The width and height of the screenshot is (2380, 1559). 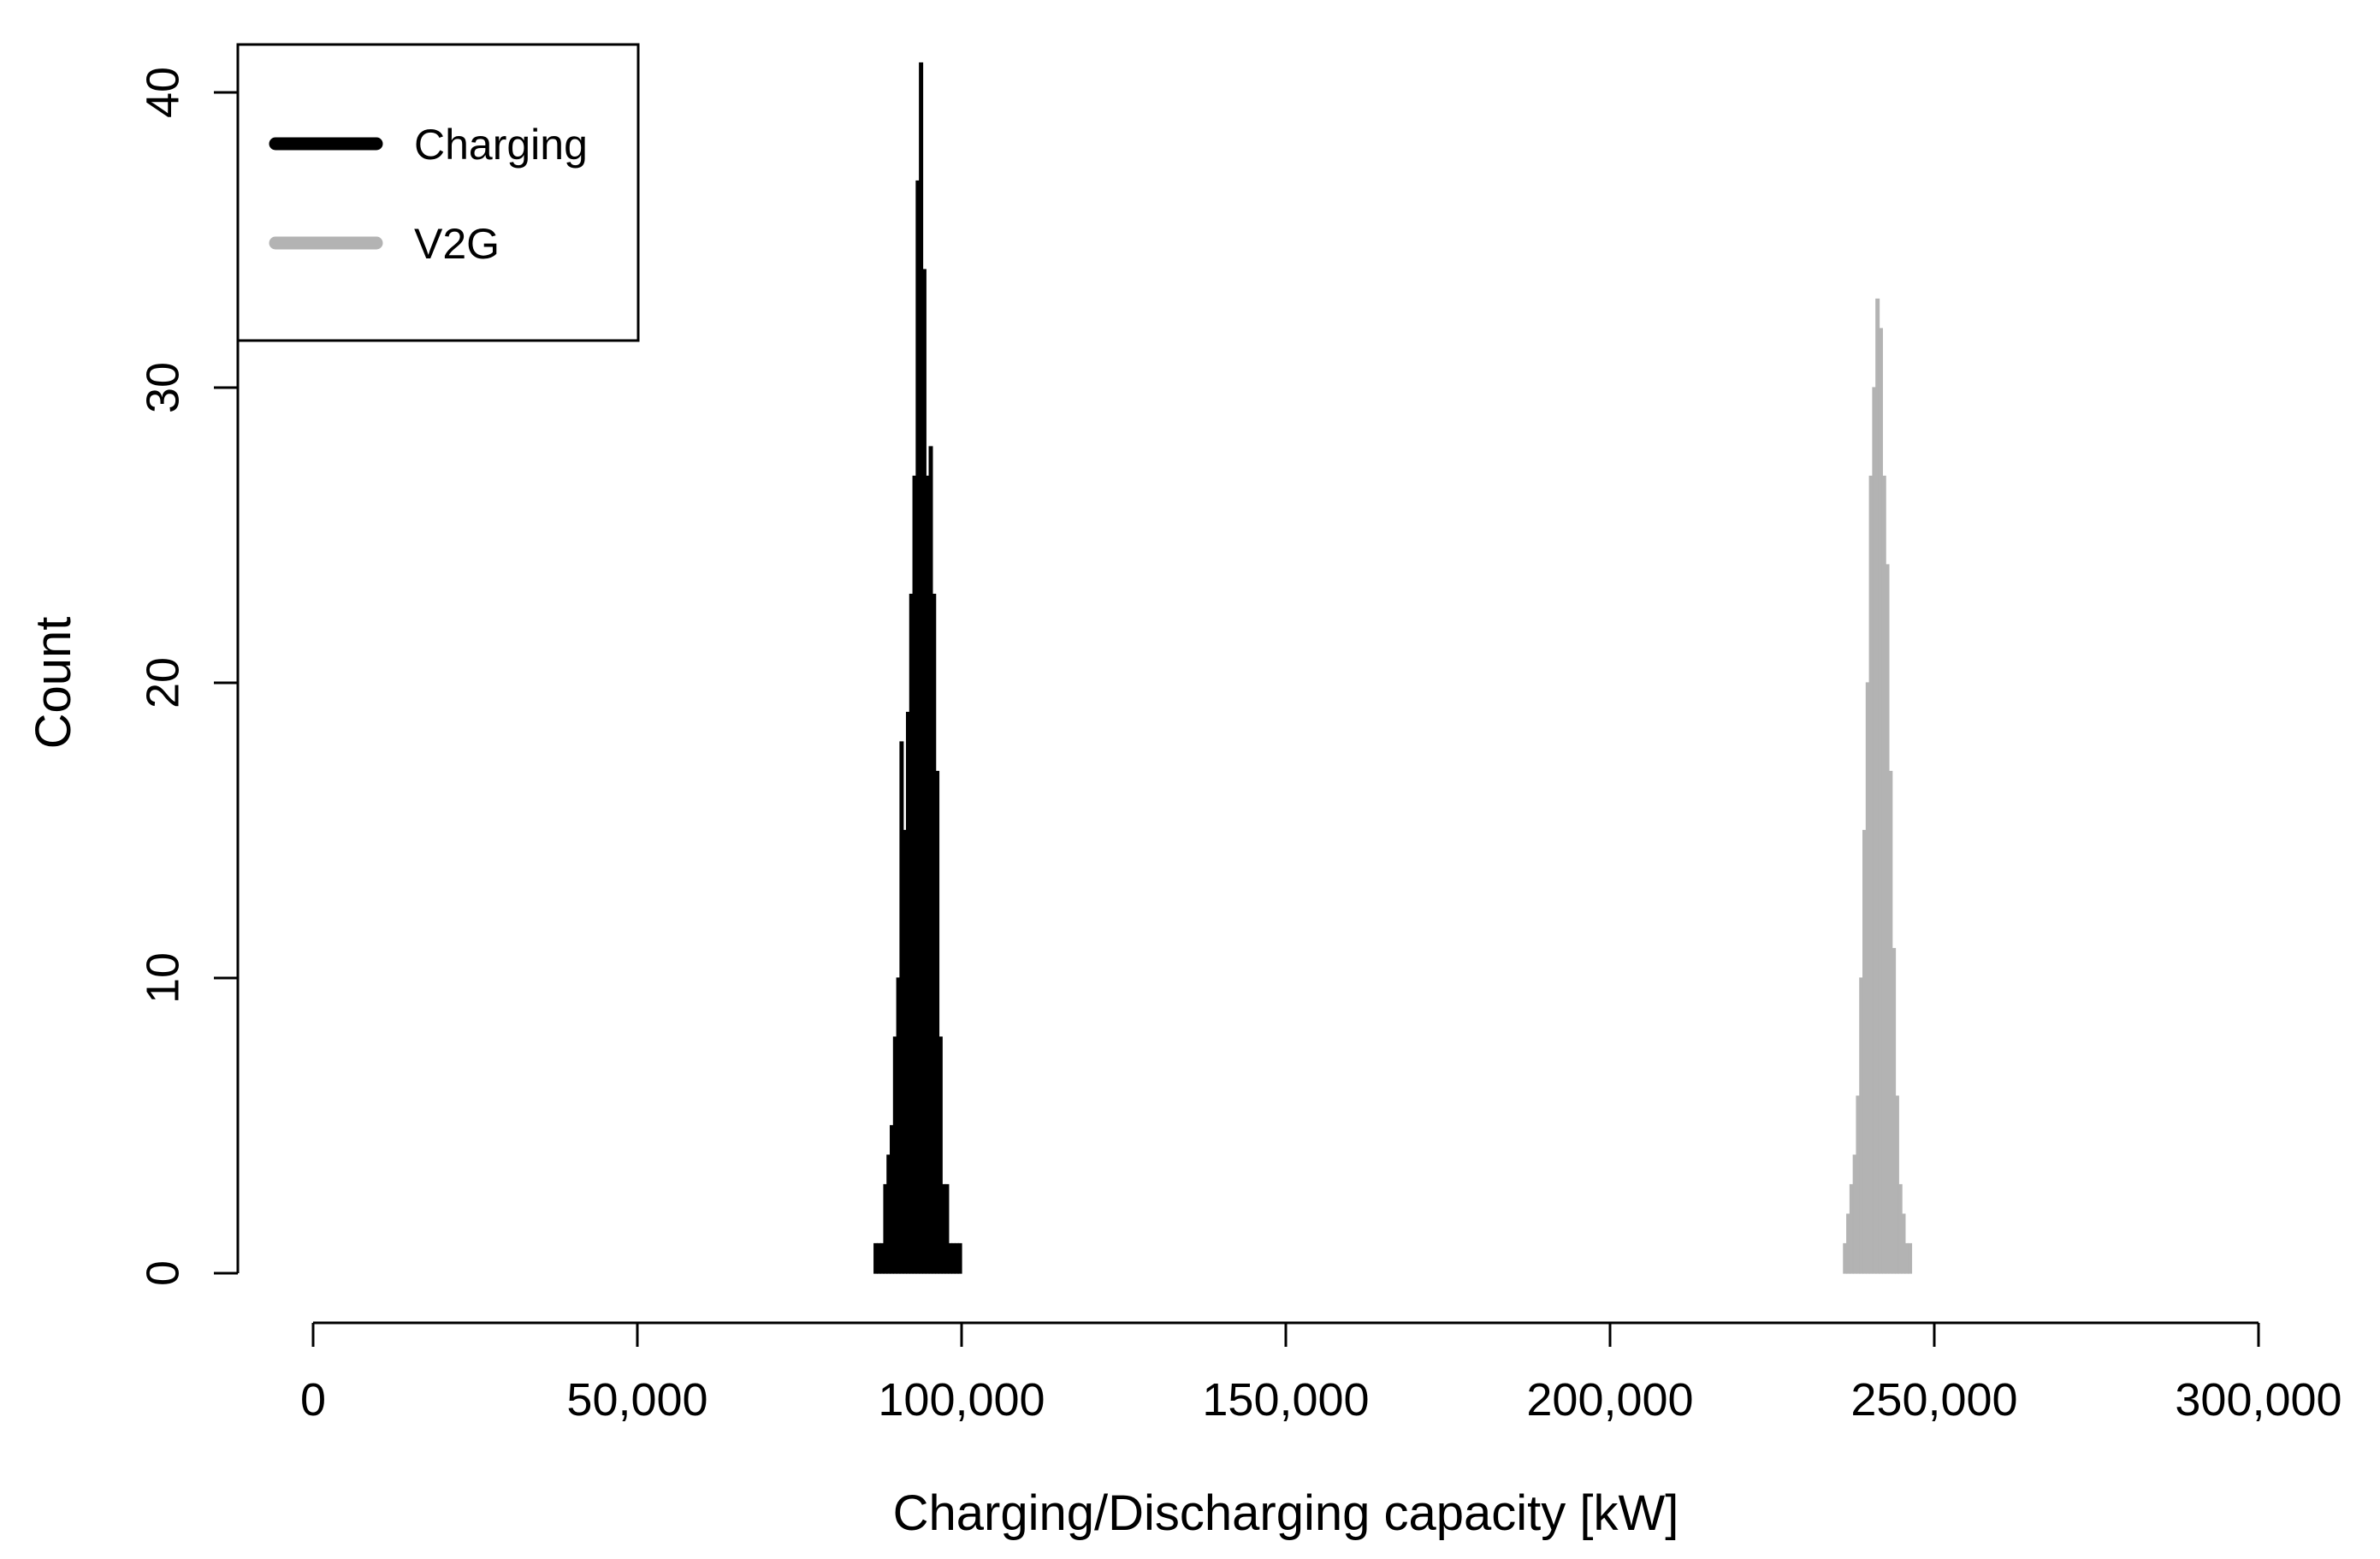 I want to click on x-tick-label: 200,000, so click(x=1609, y=1400).